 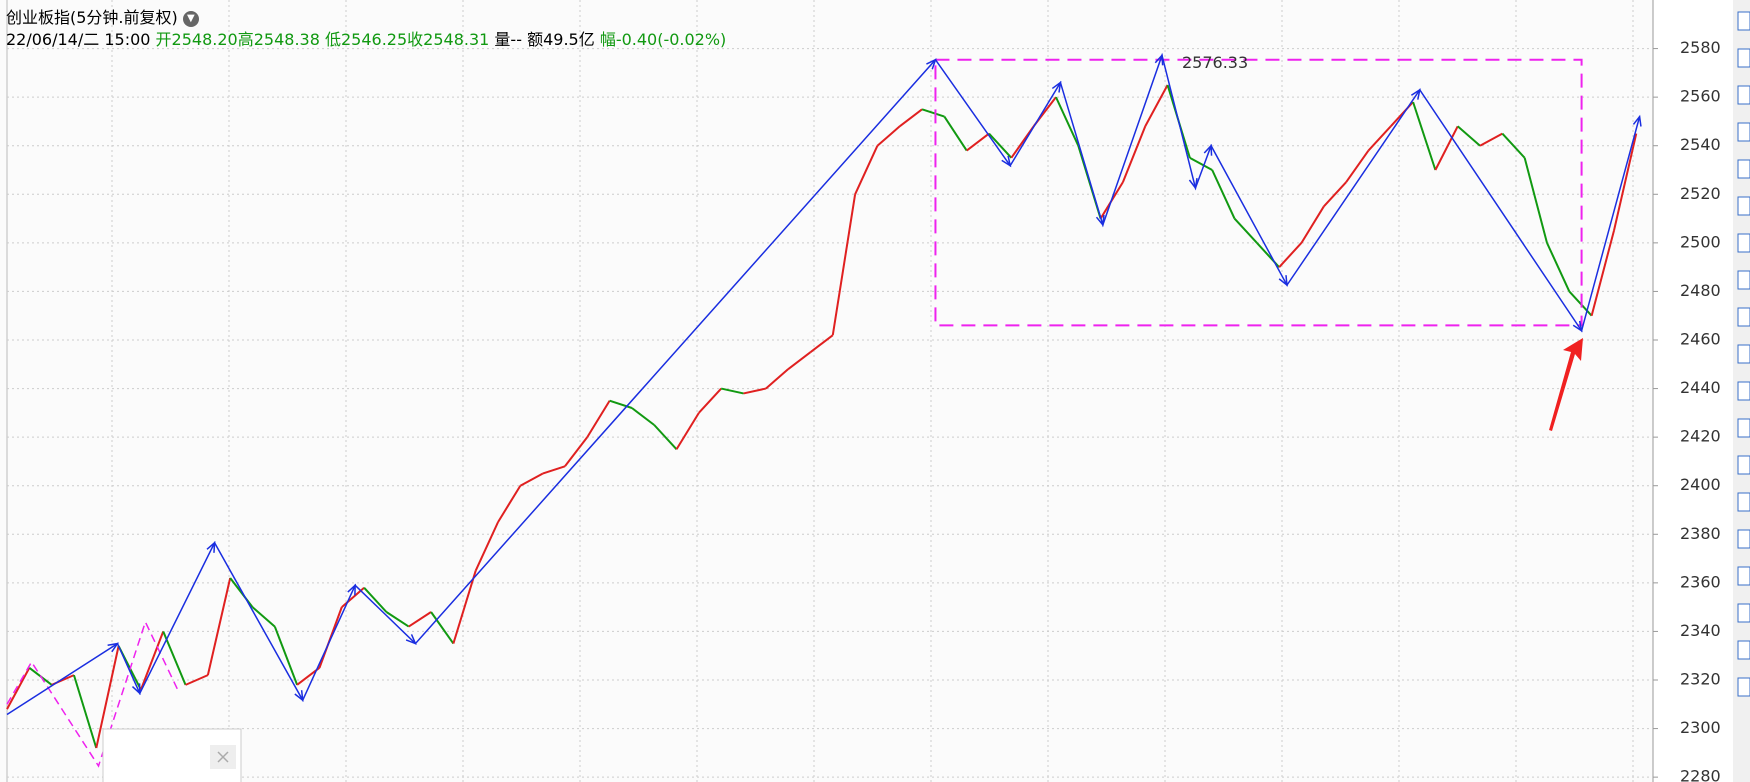 I want to click on change: 幅-0.40(-0.02%), so click(x=663, y=39).